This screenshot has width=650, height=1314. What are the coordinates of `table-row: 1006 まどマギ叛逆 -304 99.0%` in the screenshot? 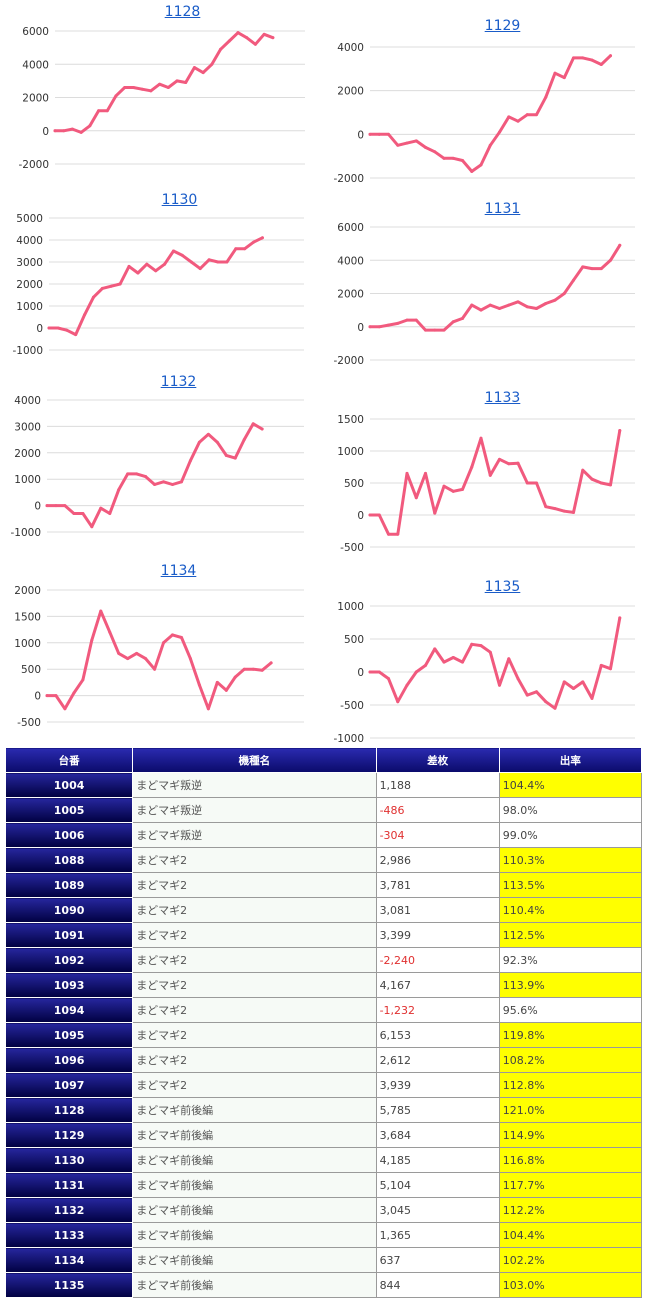 It's located at (323, 835).